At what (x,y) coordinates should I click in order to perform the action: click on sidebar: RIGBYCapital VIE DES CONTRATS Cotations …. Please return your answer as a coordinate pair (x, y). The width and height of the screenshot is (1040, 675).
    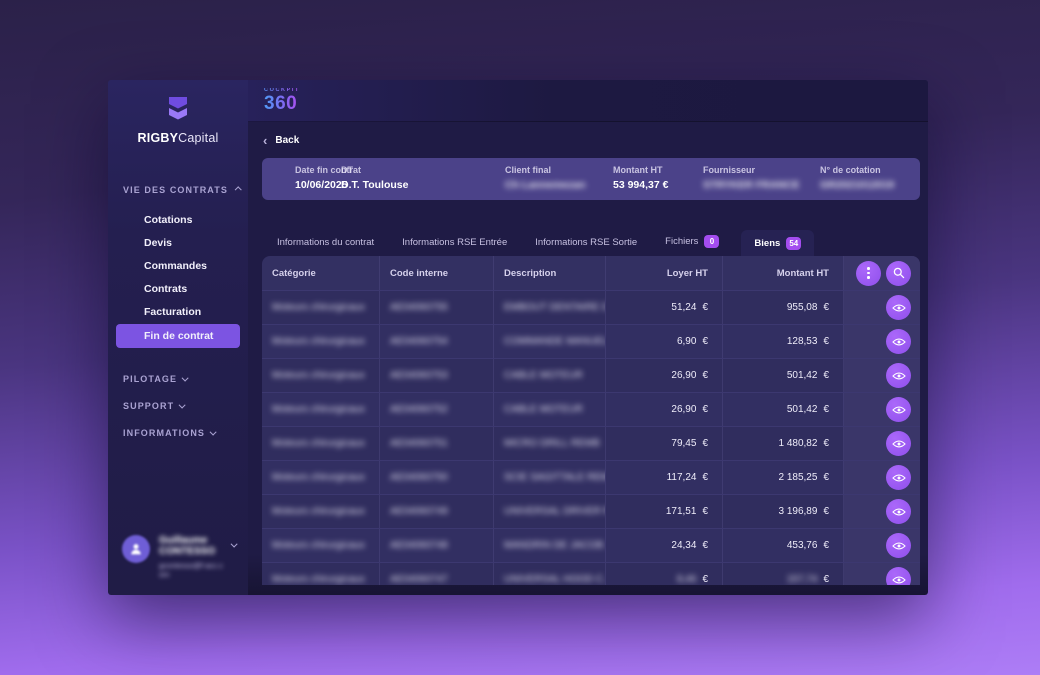
    Looking at the image, I should click on (178, 337).